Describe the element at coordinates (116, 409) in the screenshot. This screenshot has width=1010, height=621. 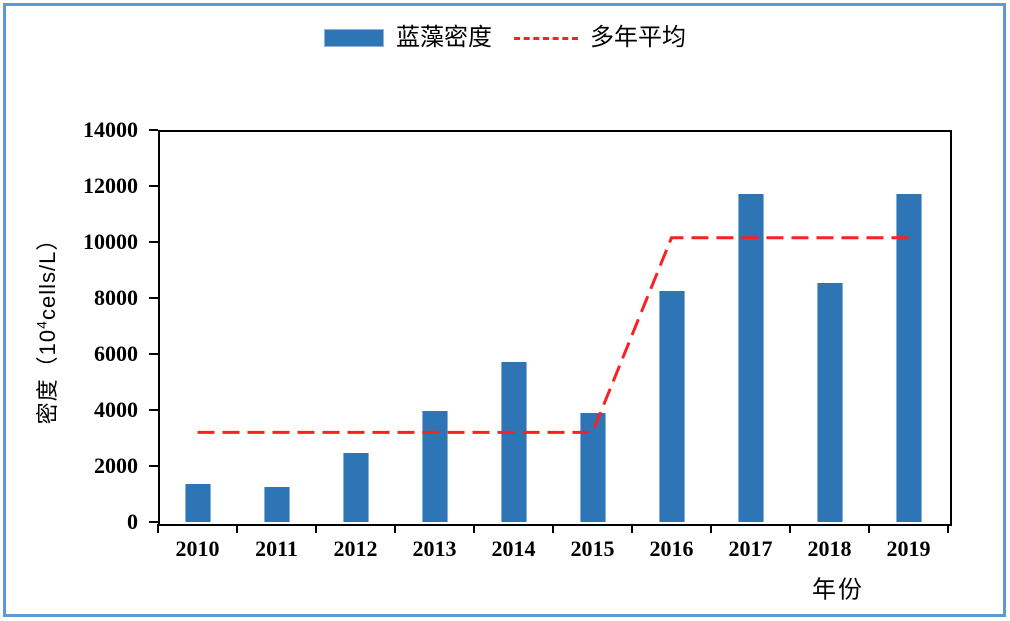
I see `y-tick-label: 4000` at that location.